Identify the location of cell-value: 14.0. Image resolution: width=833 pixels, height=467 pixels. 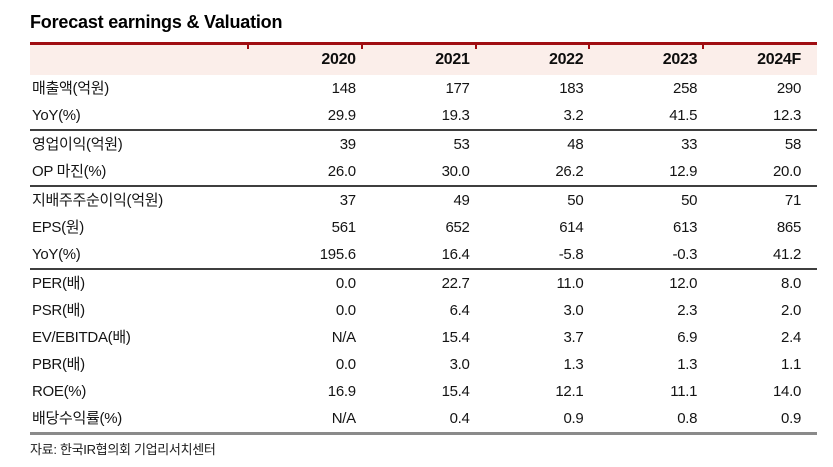
(787, 391).